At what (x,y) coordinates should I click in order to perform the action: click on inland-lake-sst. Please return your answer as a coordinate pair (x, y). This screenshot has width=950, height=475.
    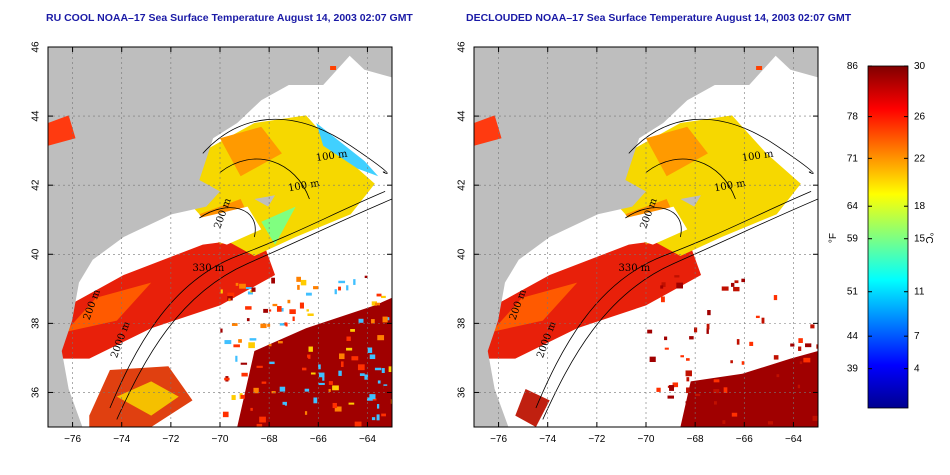
    Looking at the image, I should click on (488, 130).